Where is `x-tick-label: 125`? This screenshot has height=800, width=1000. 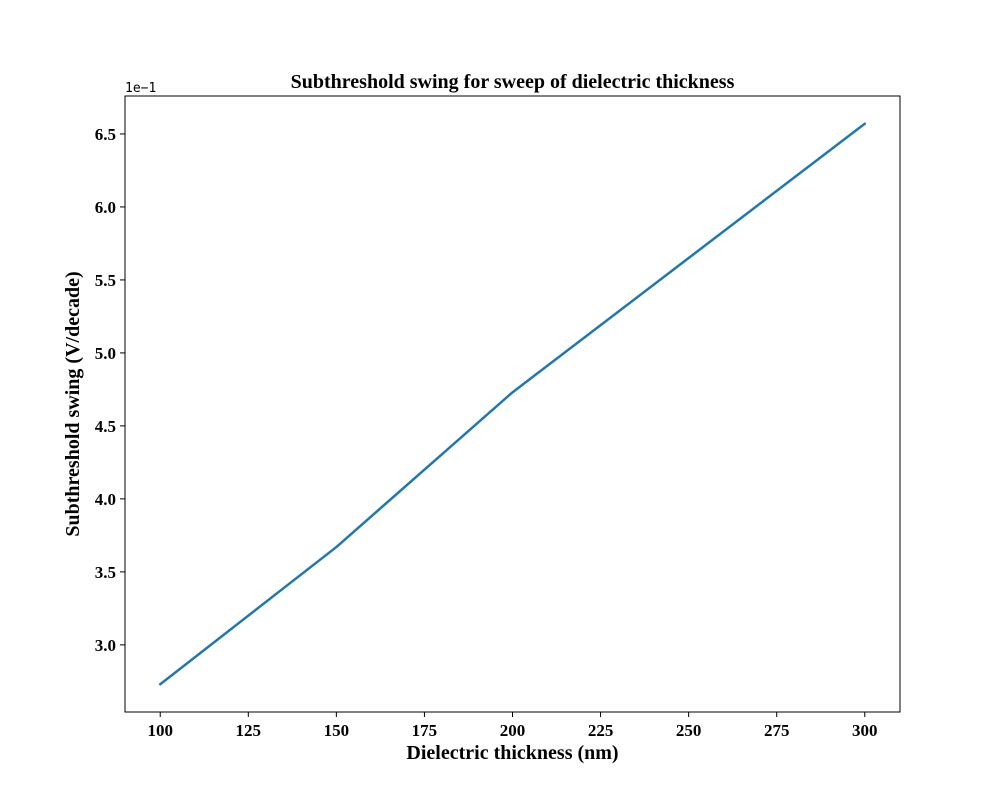
x-tick-label: 125 is located at coordinates (249, 730).